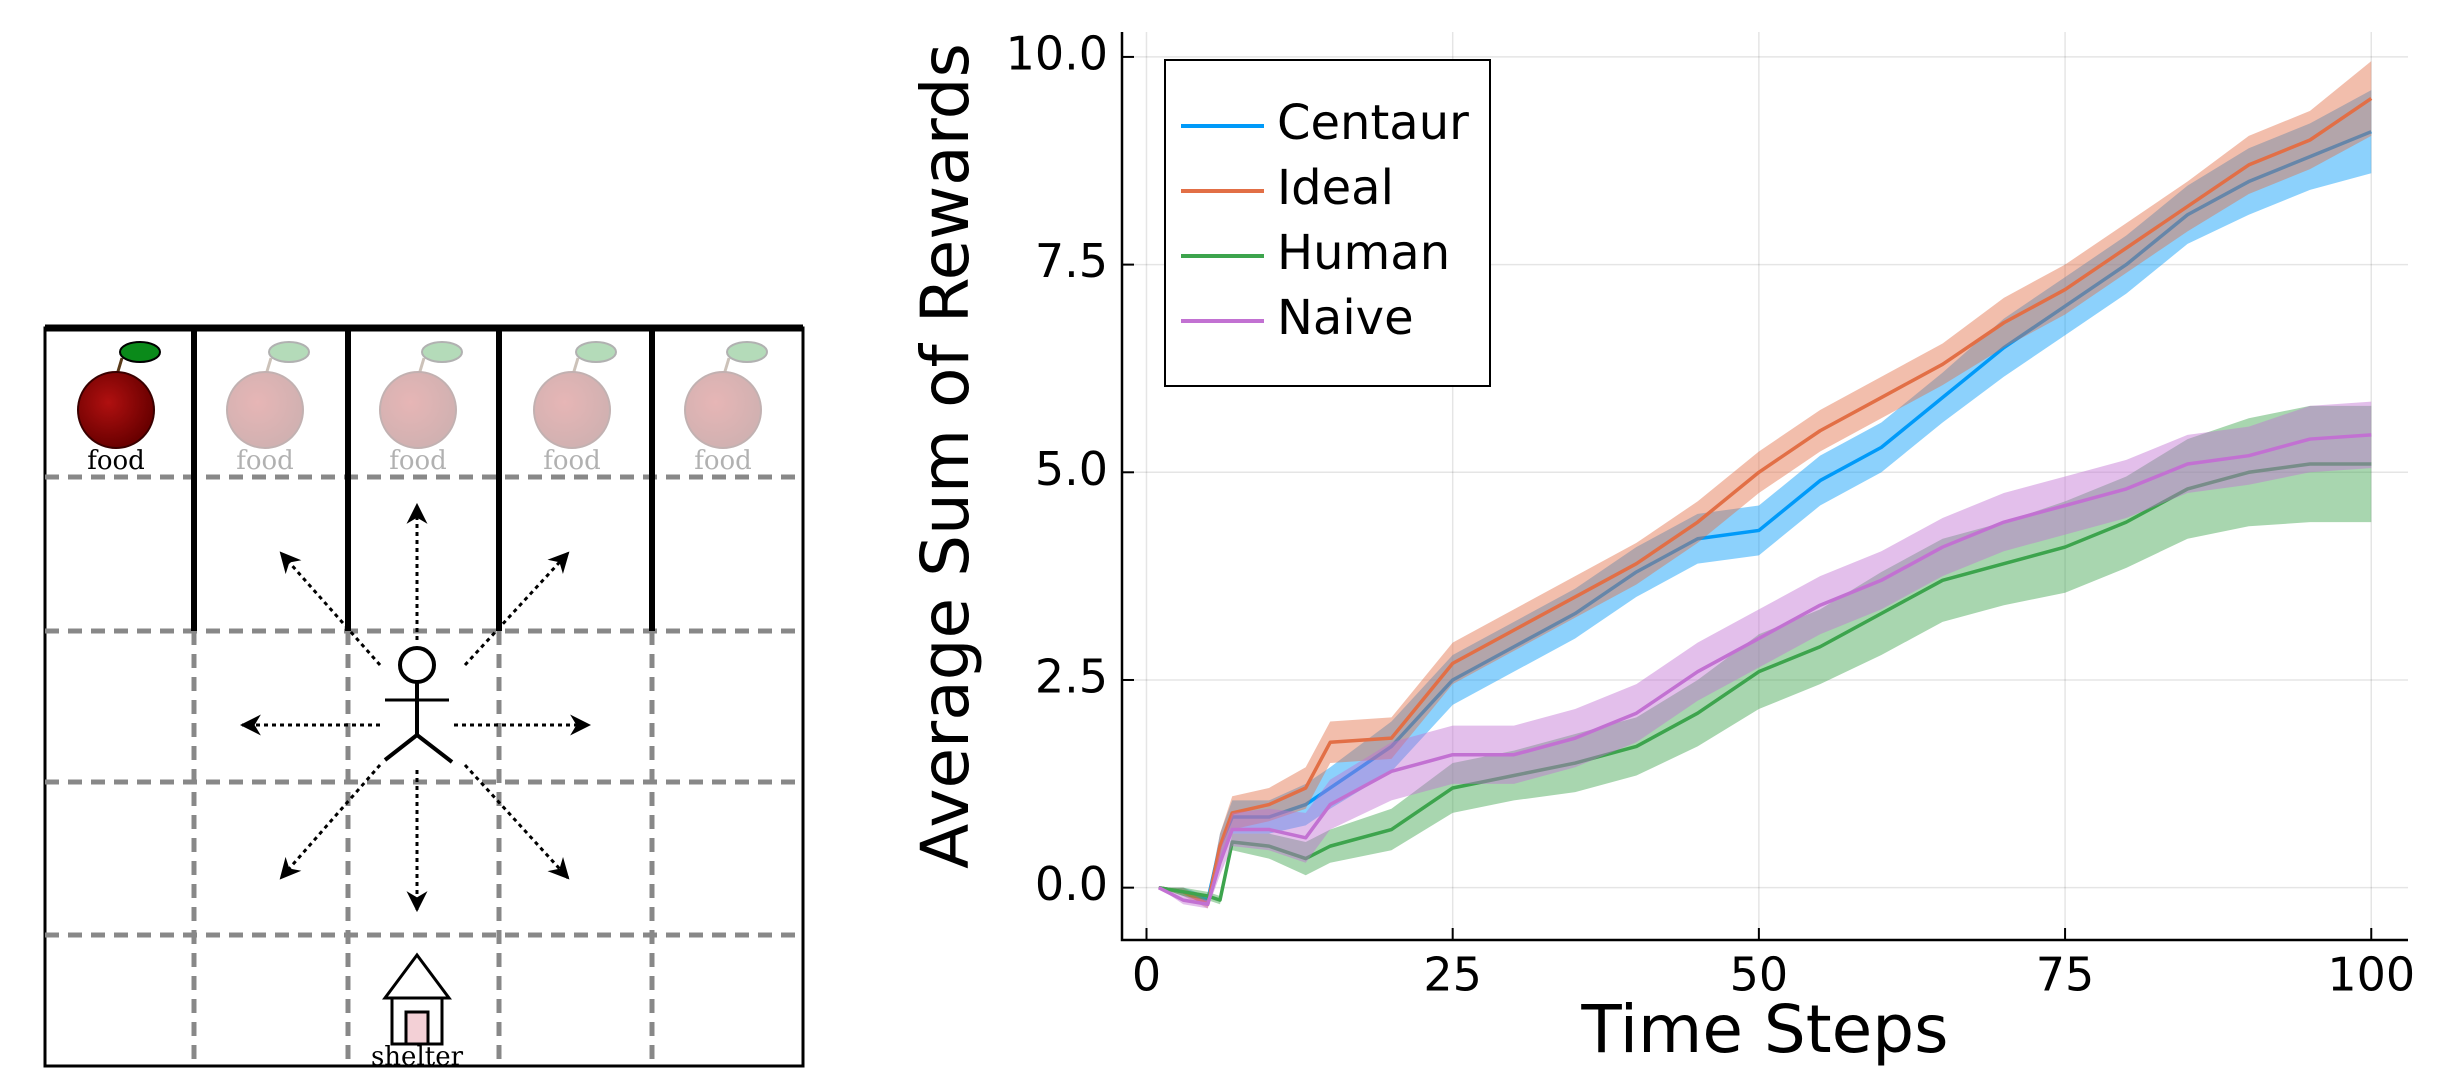 This screenshot has width=2456, height=1069. I want to click on x-tick-label: 50, so click(1759, 975).